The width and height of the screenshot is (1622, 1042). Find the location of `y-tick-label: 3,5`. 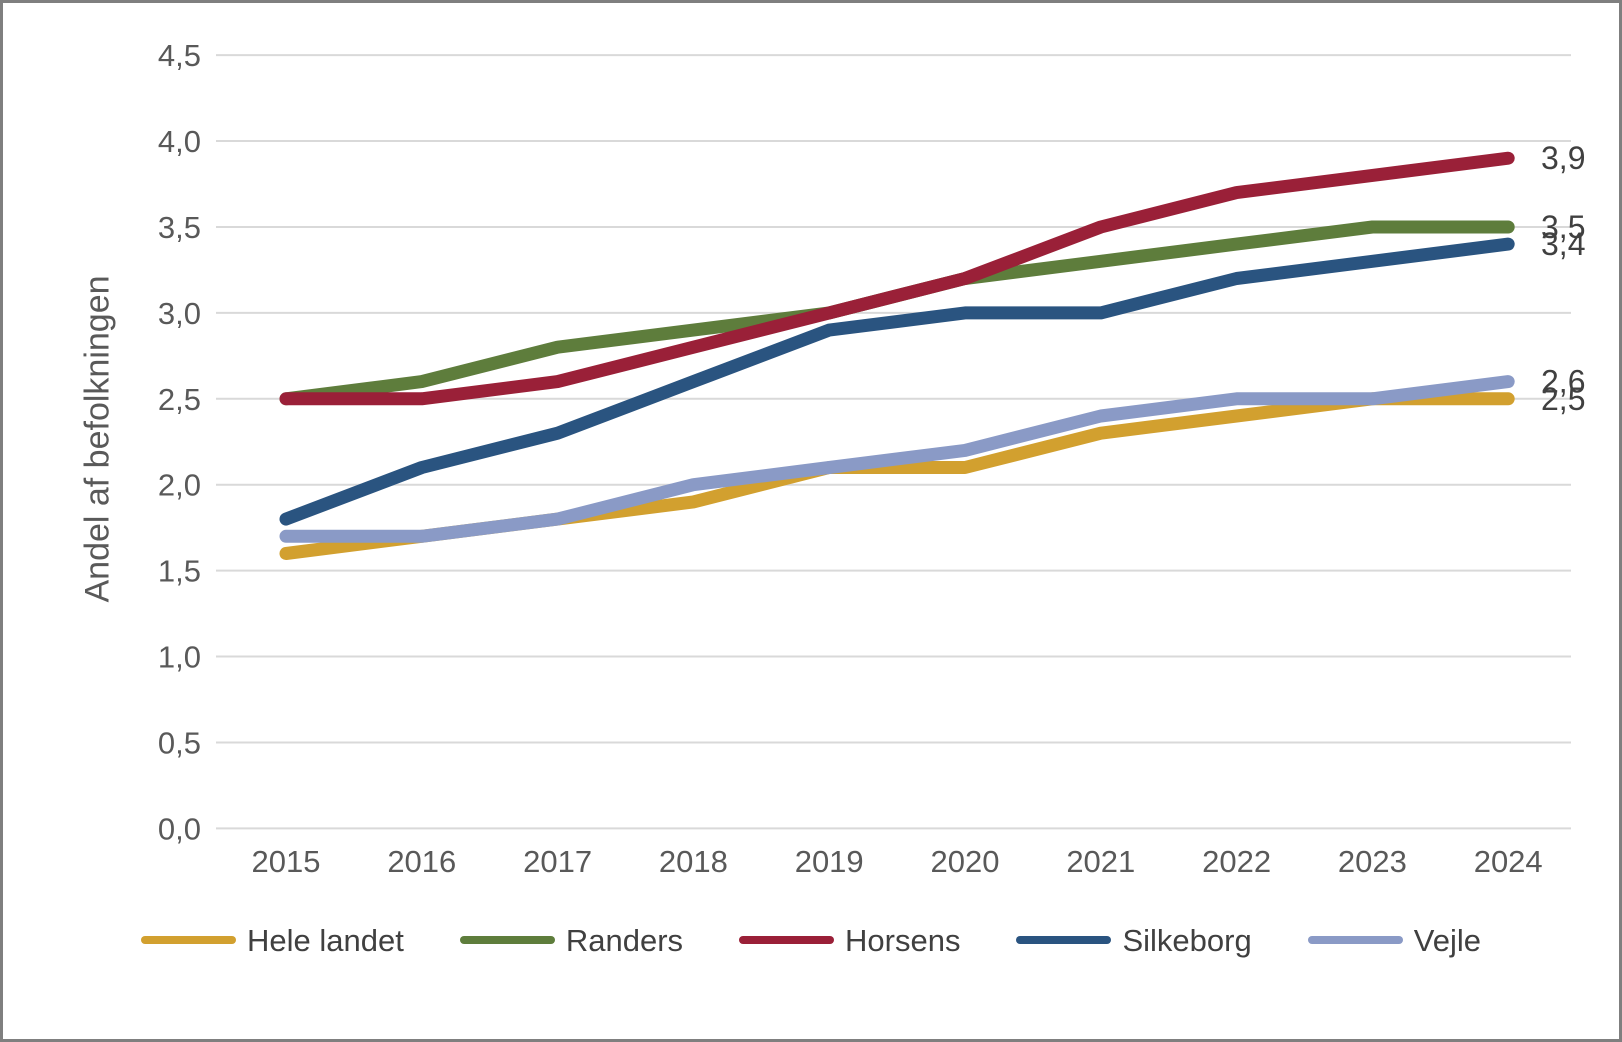

y-tick-label: 3,5 is located at coordinates (179, 227).